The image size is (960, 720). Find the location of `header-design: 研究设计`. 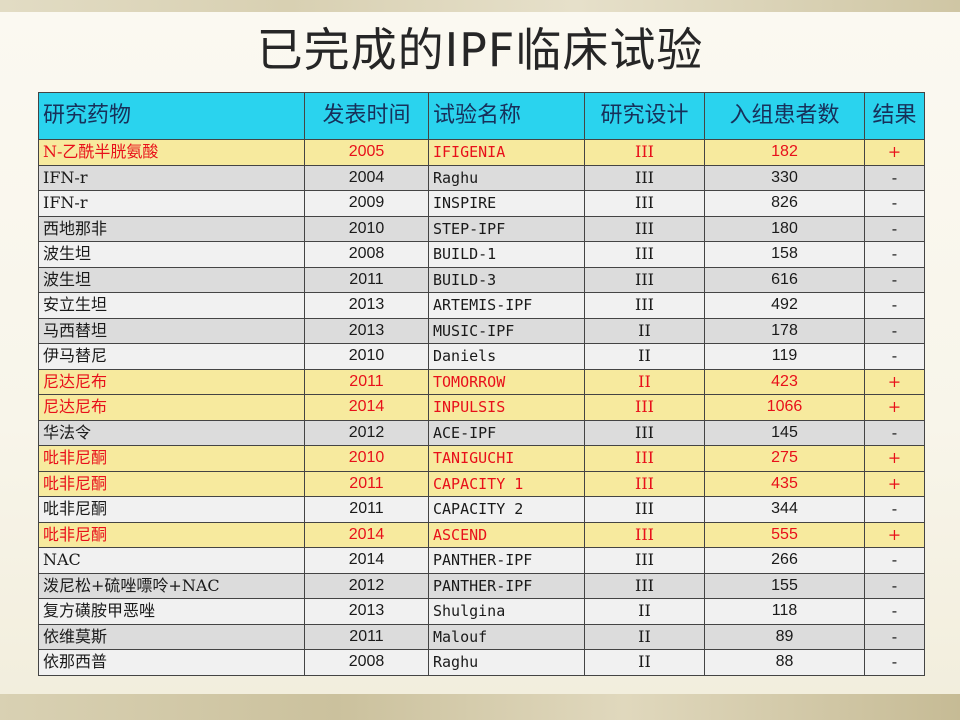

header-design: 研究设计 is located at coordinates (644, 116).